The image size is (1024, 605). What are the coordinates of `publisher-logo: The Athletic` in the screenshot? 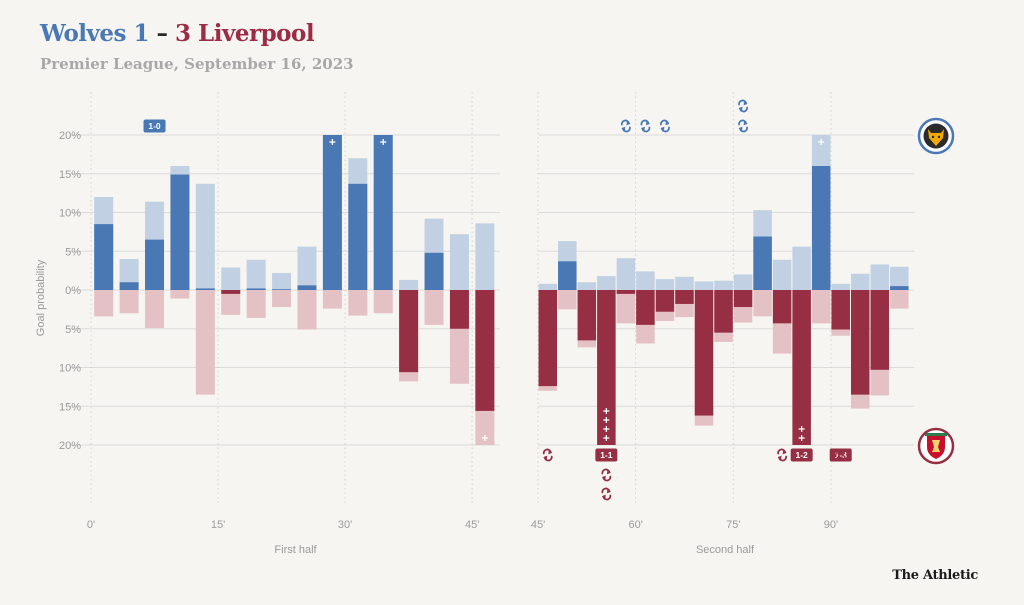 It's located at (935, 575).